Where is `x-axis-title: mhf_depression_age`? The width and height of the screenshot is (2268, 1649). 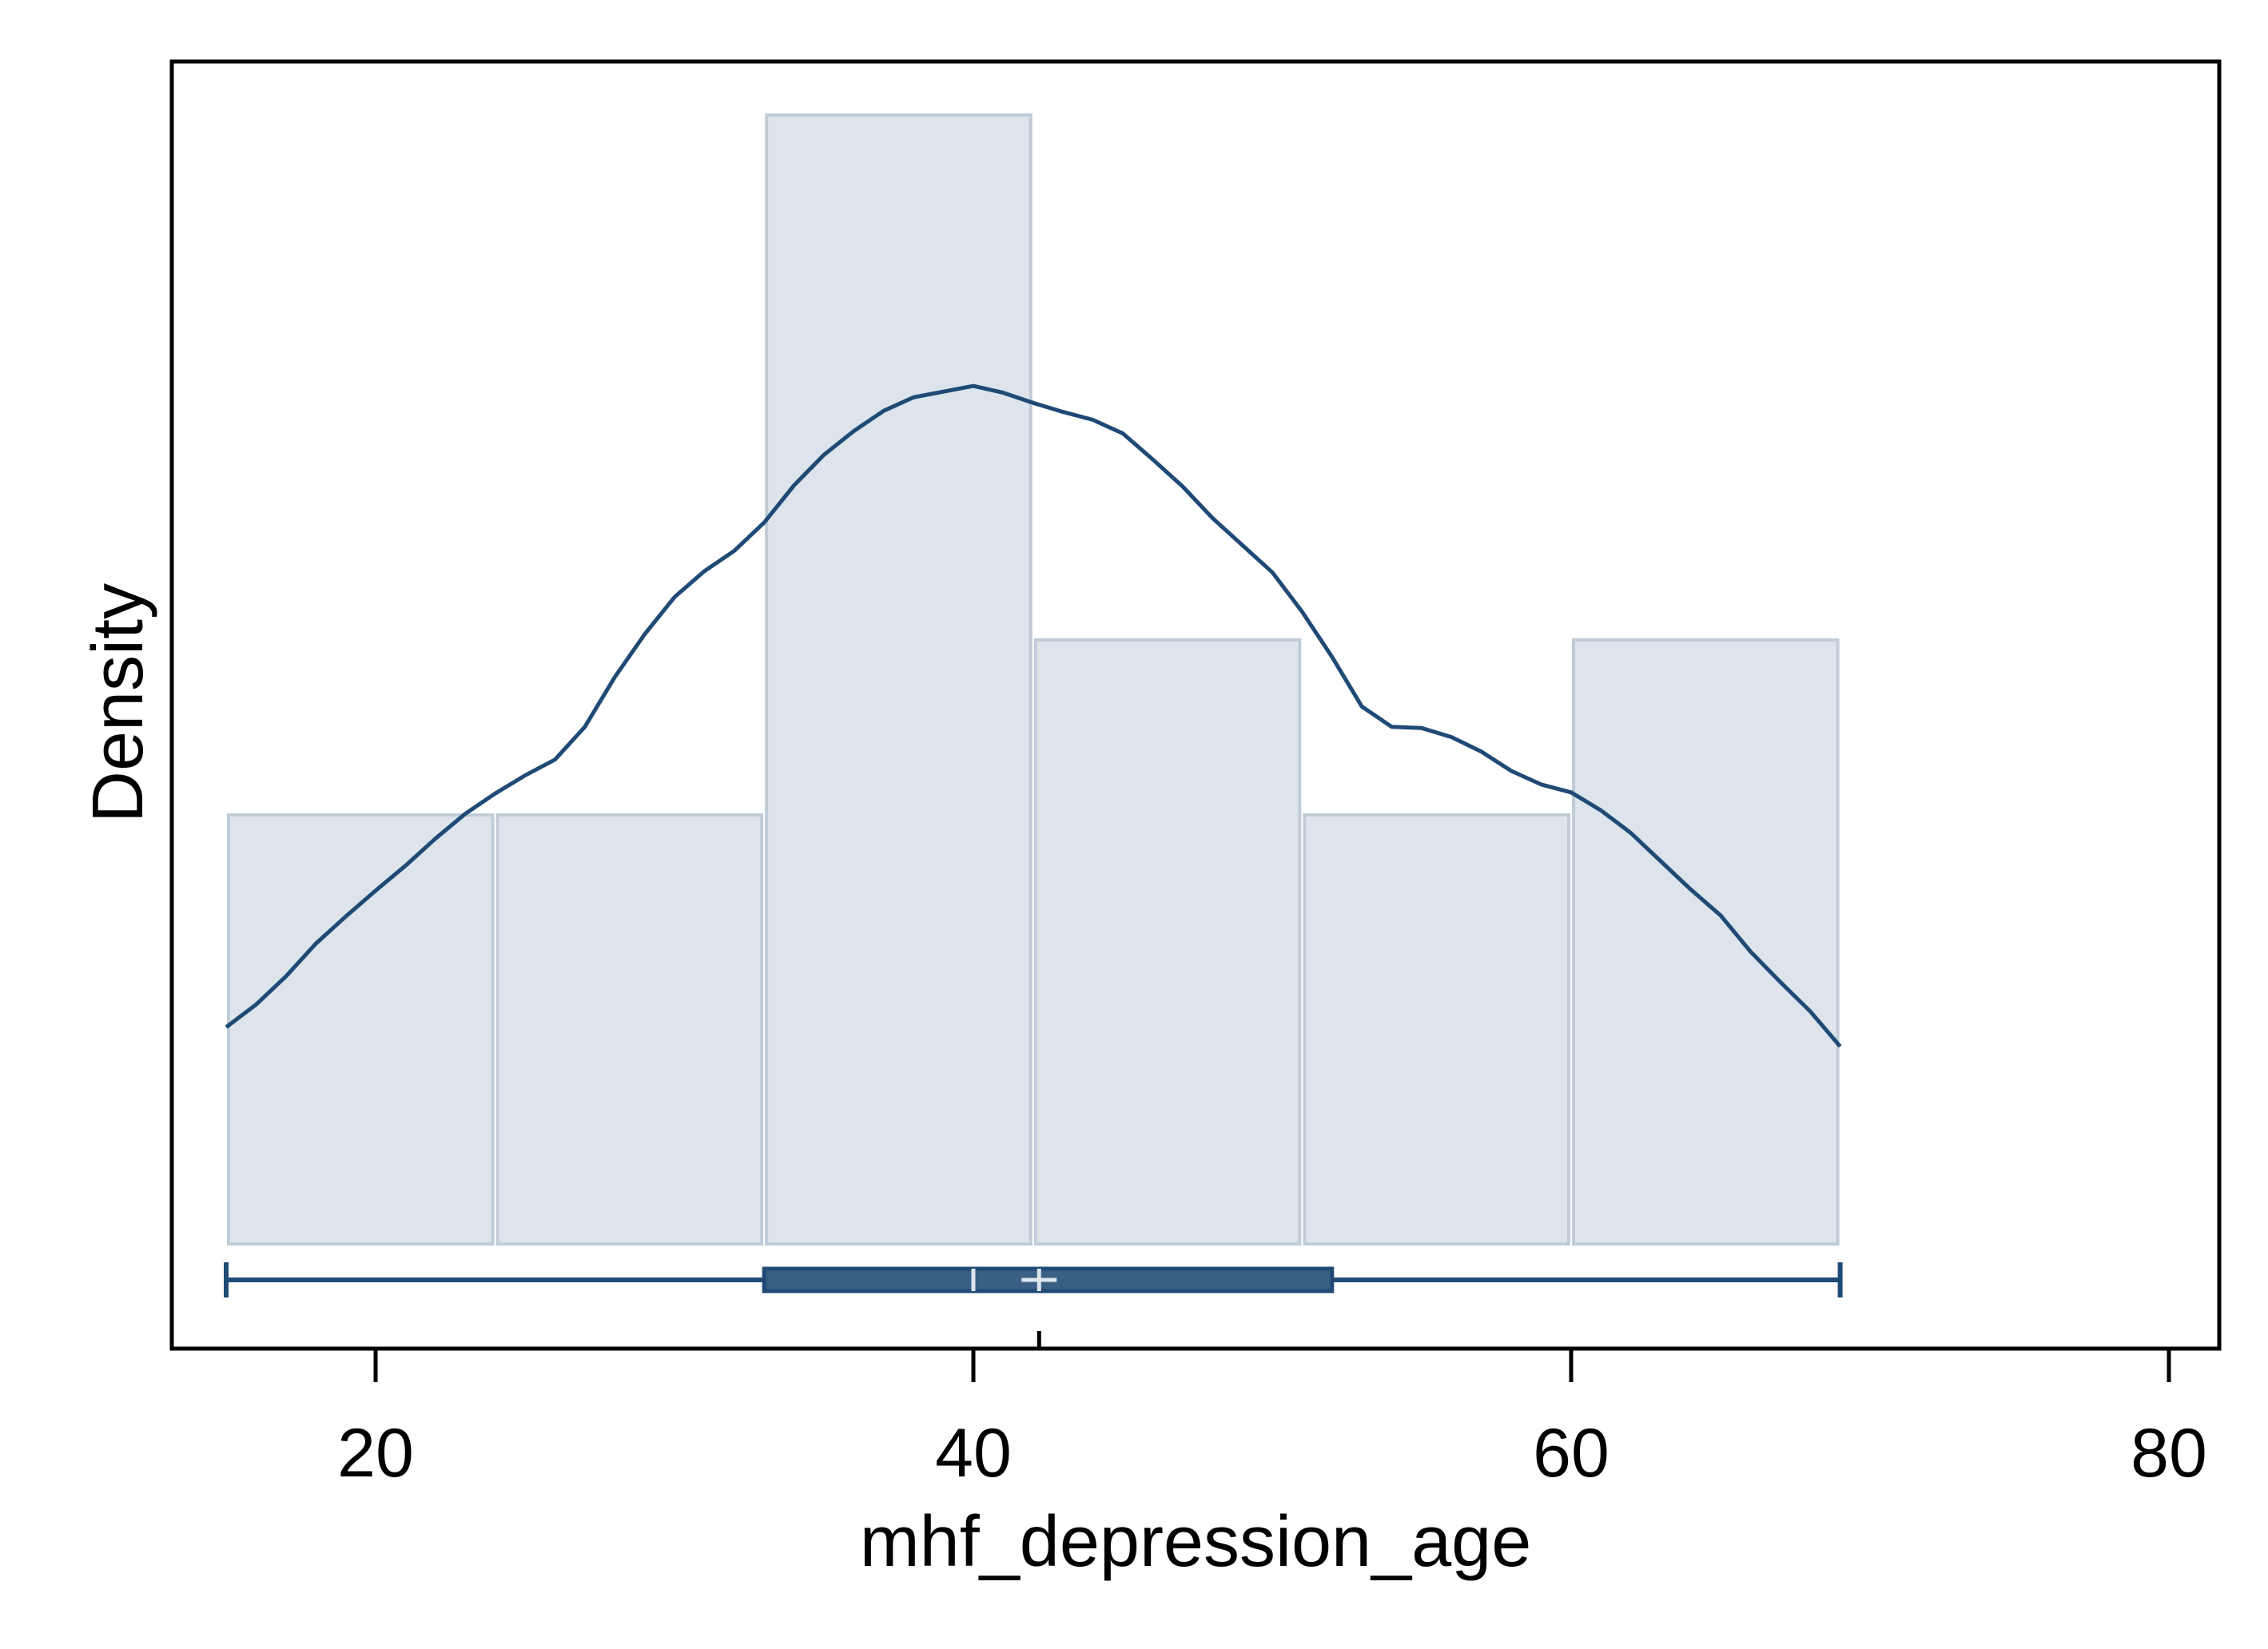 x-axis-title: mhf_depression_age is located at coordinates (1196, 1542).